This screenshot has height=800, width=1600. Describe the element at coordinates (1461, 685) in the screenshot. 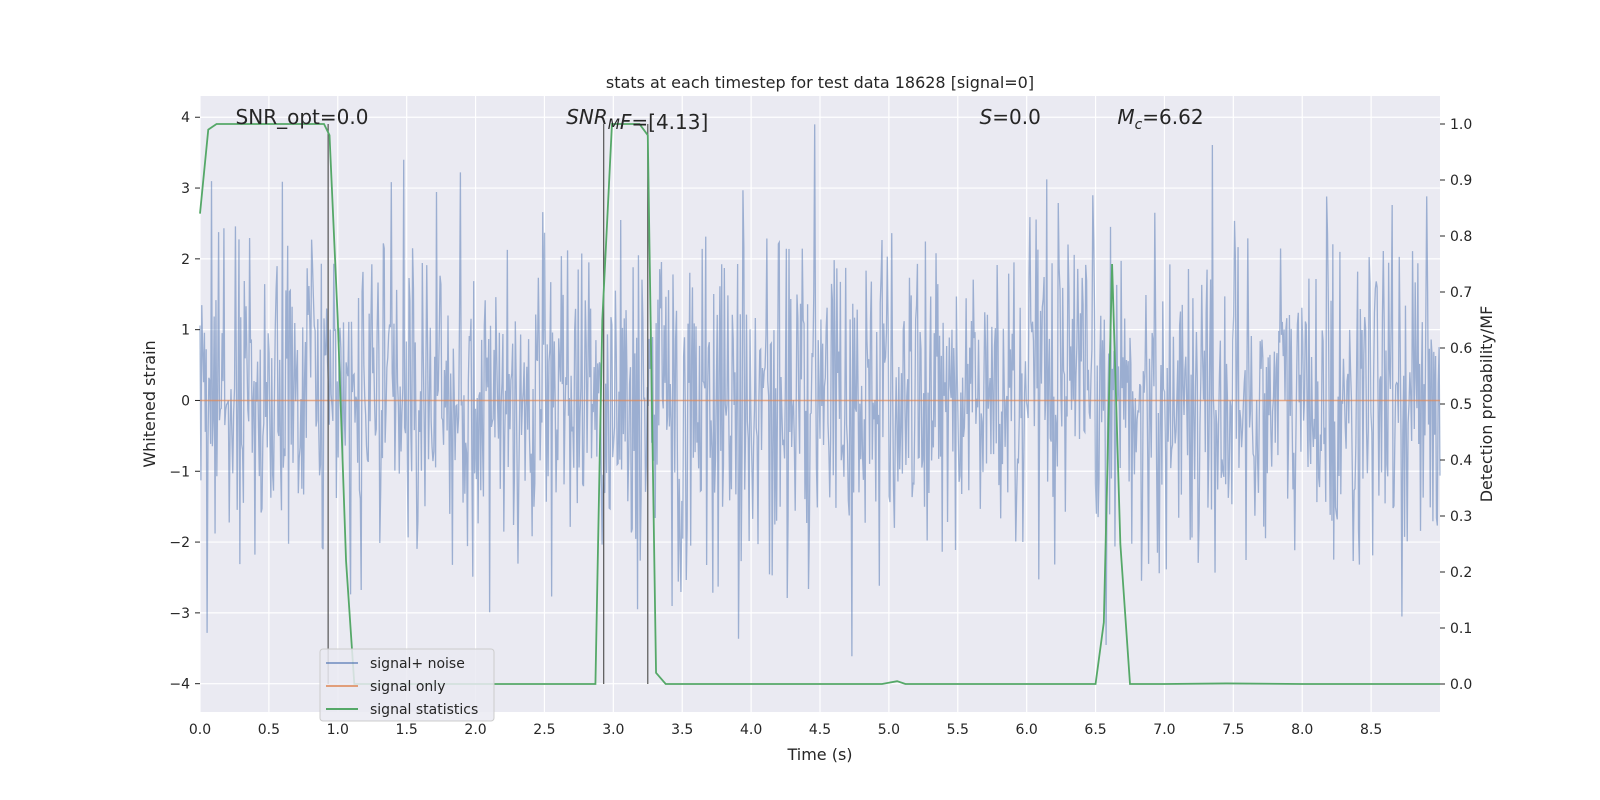

I see `y2-tick-label: 0.0` at that location.